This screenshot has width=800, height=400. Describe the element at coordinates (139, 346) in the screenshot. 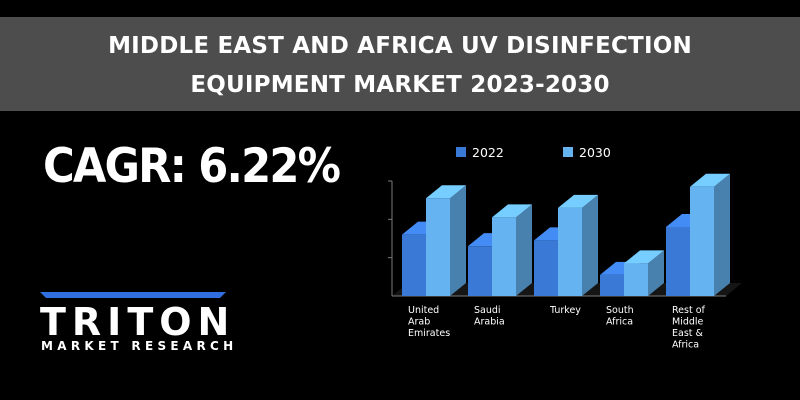

I see `logo-subtitle: MARKET RESEARCH` at that location.